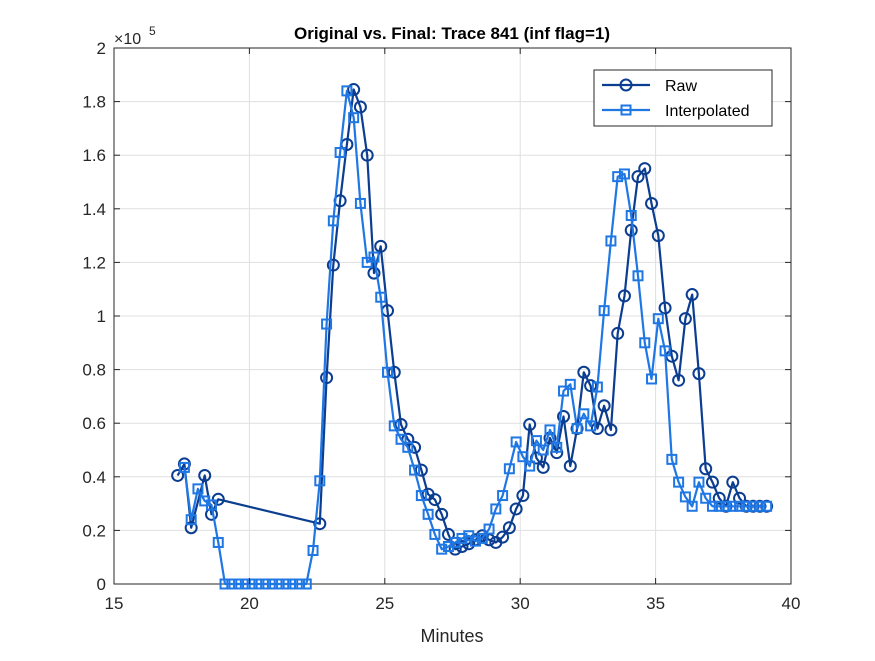 The height and width of the screenshot is (661, 875). I want to click on y-tick-label: 1.8, so click(94, 102).